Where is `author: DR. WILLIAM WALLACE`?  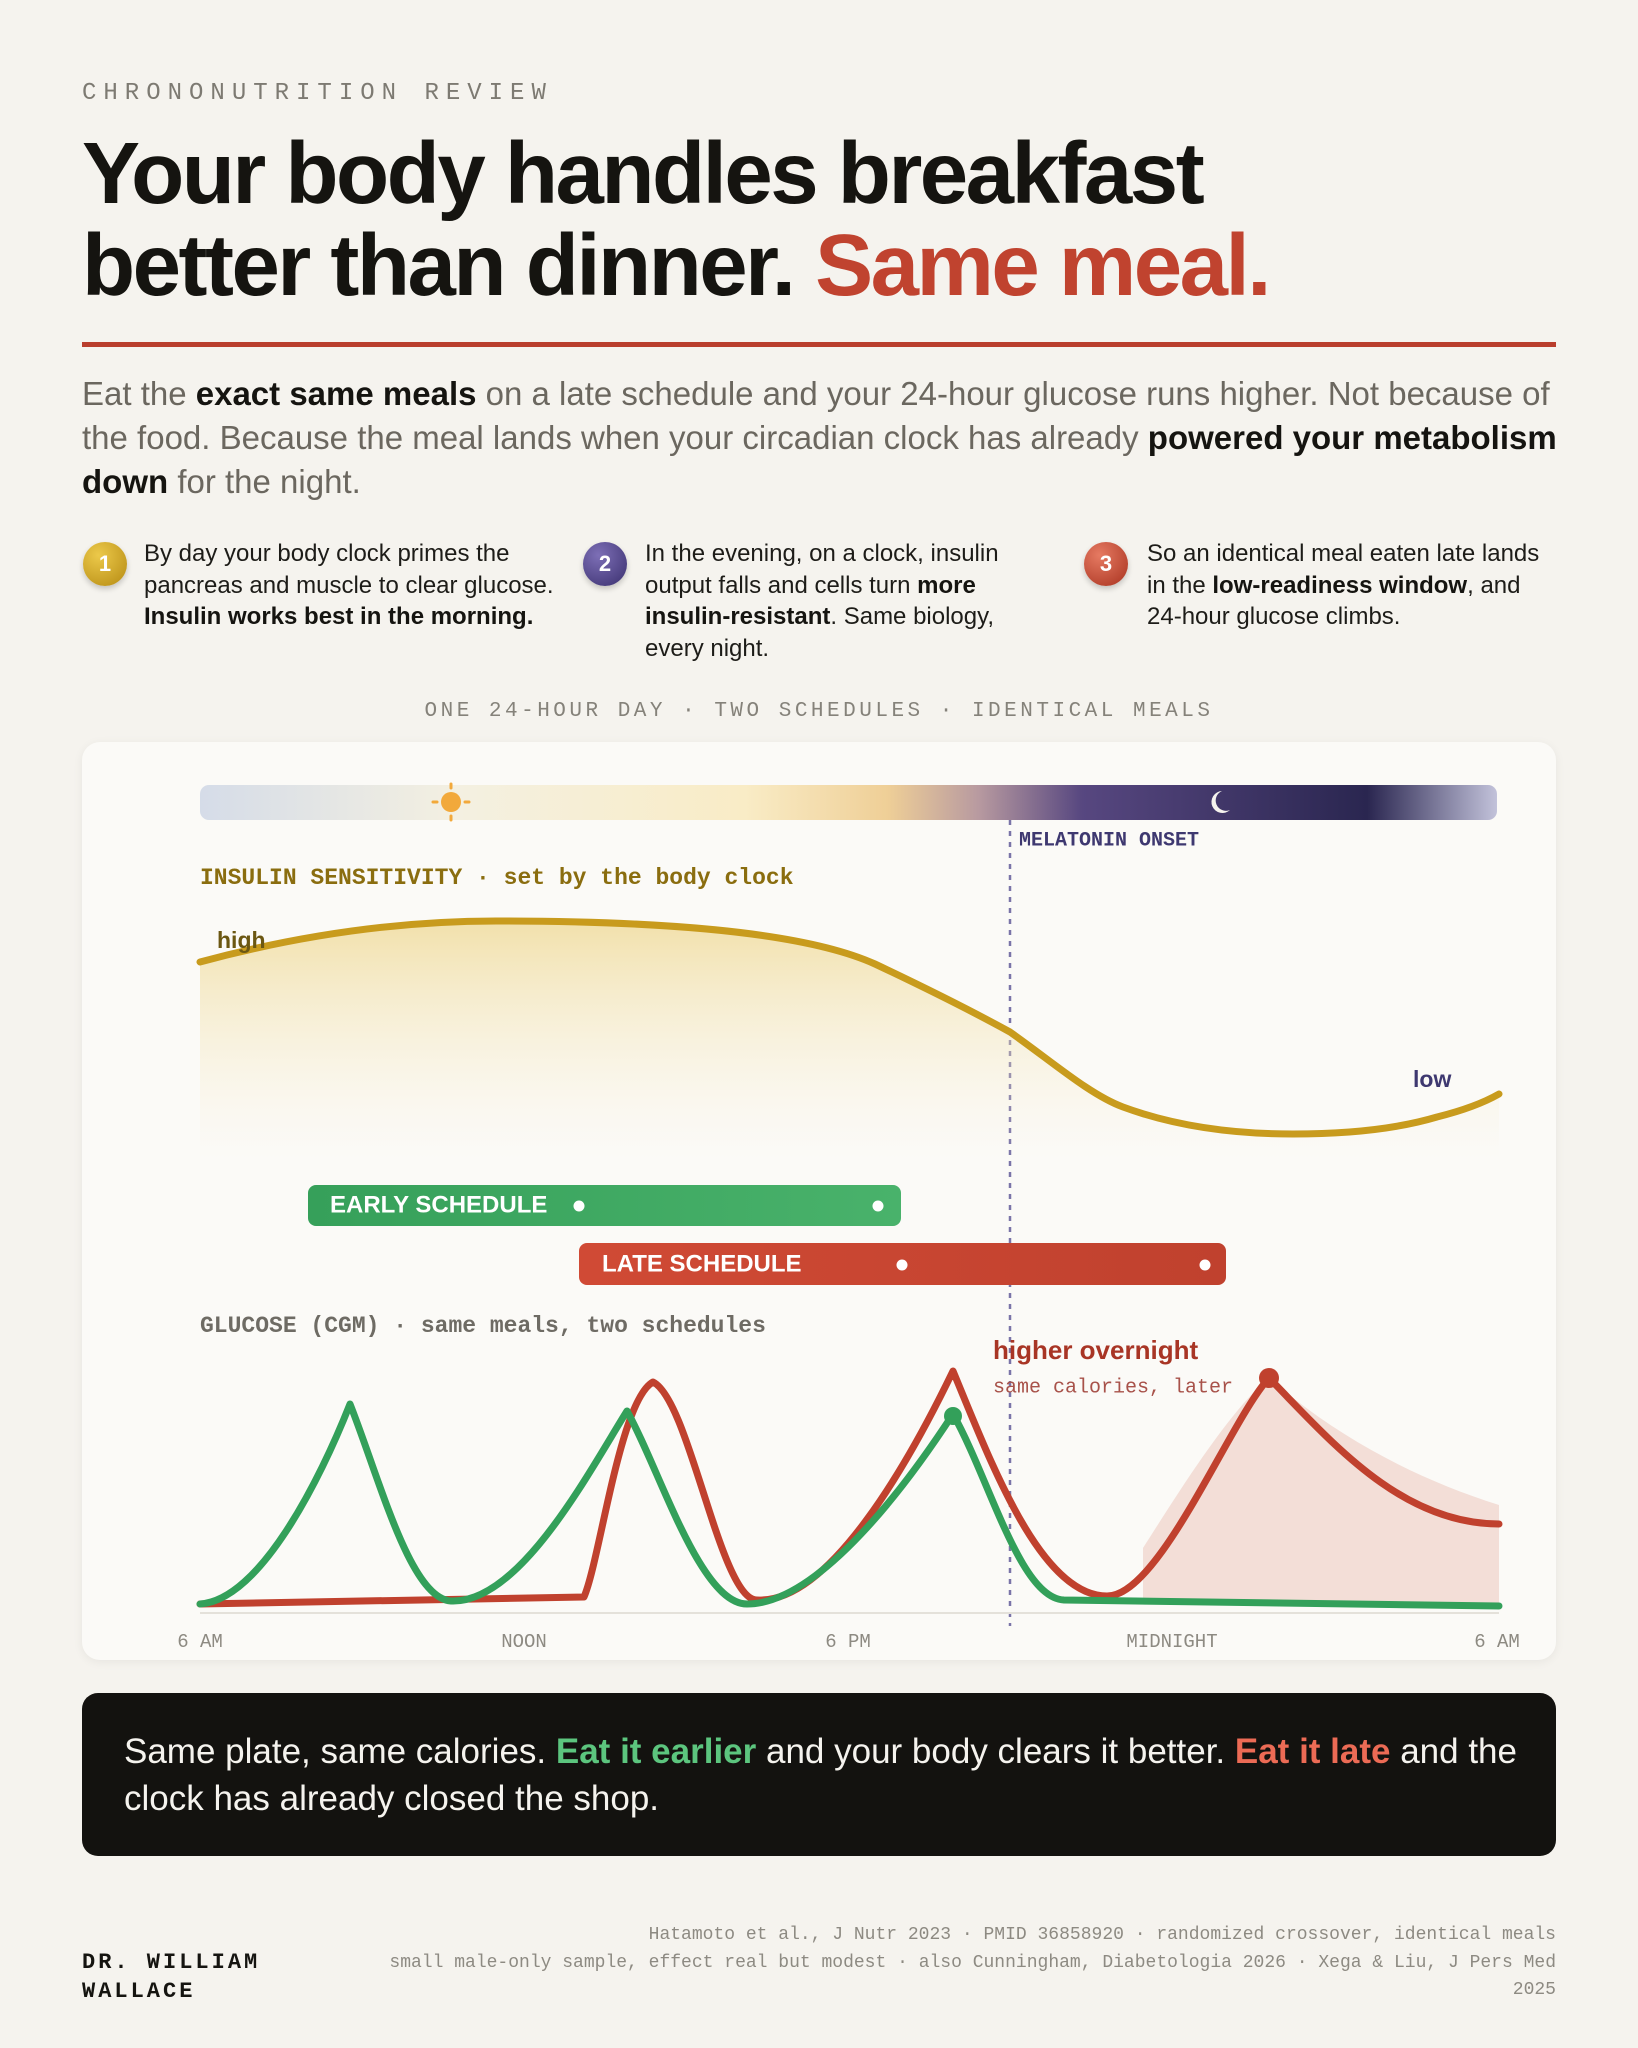
author: DR. WILLIAM WALLACE is located at coordinates (171, 1977).